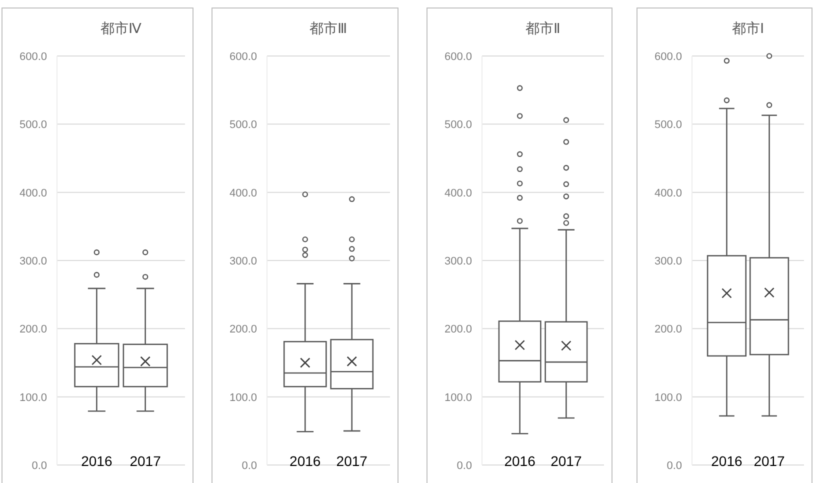 The height and width of the screenshot is (483, 815). What do you see at coordinates (748, 28) in the screenshot?
I see `chart-title: 都市Ⅰ` at bounding box center [748, 28].